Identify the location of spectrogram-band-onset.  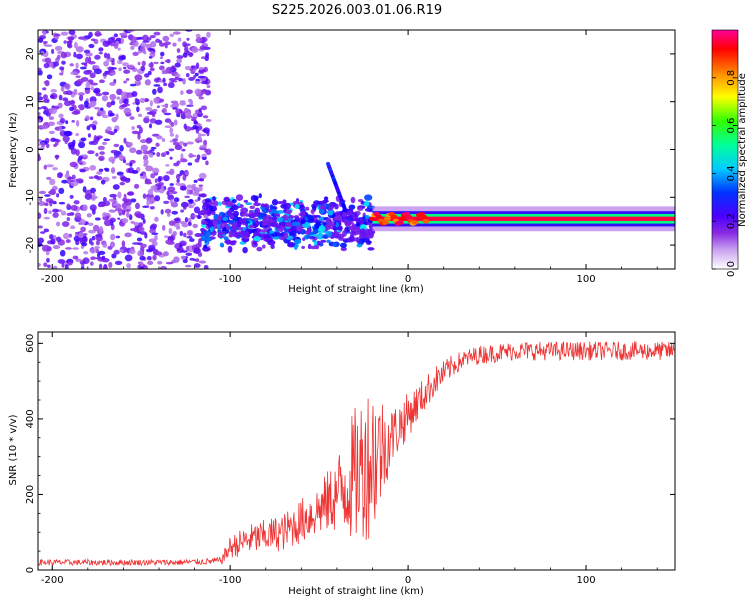
(387, 218).